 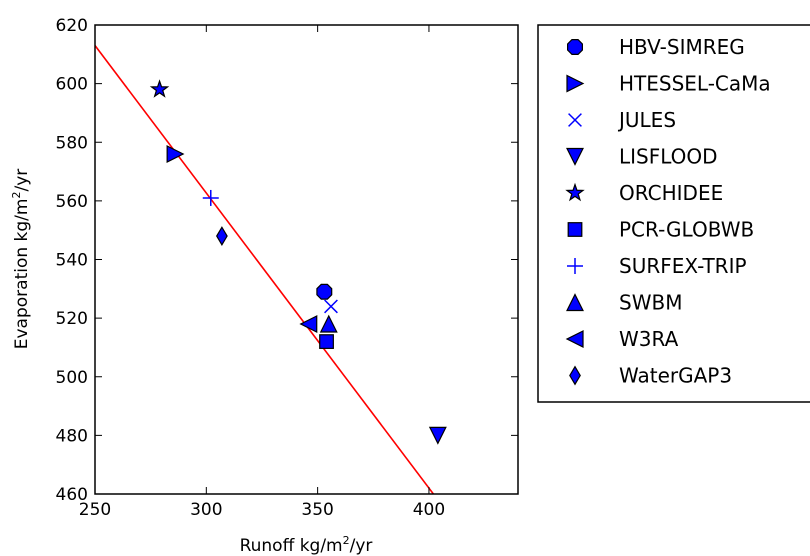 I want to click on x-tick-label: 300, so click(x=206, y=510).